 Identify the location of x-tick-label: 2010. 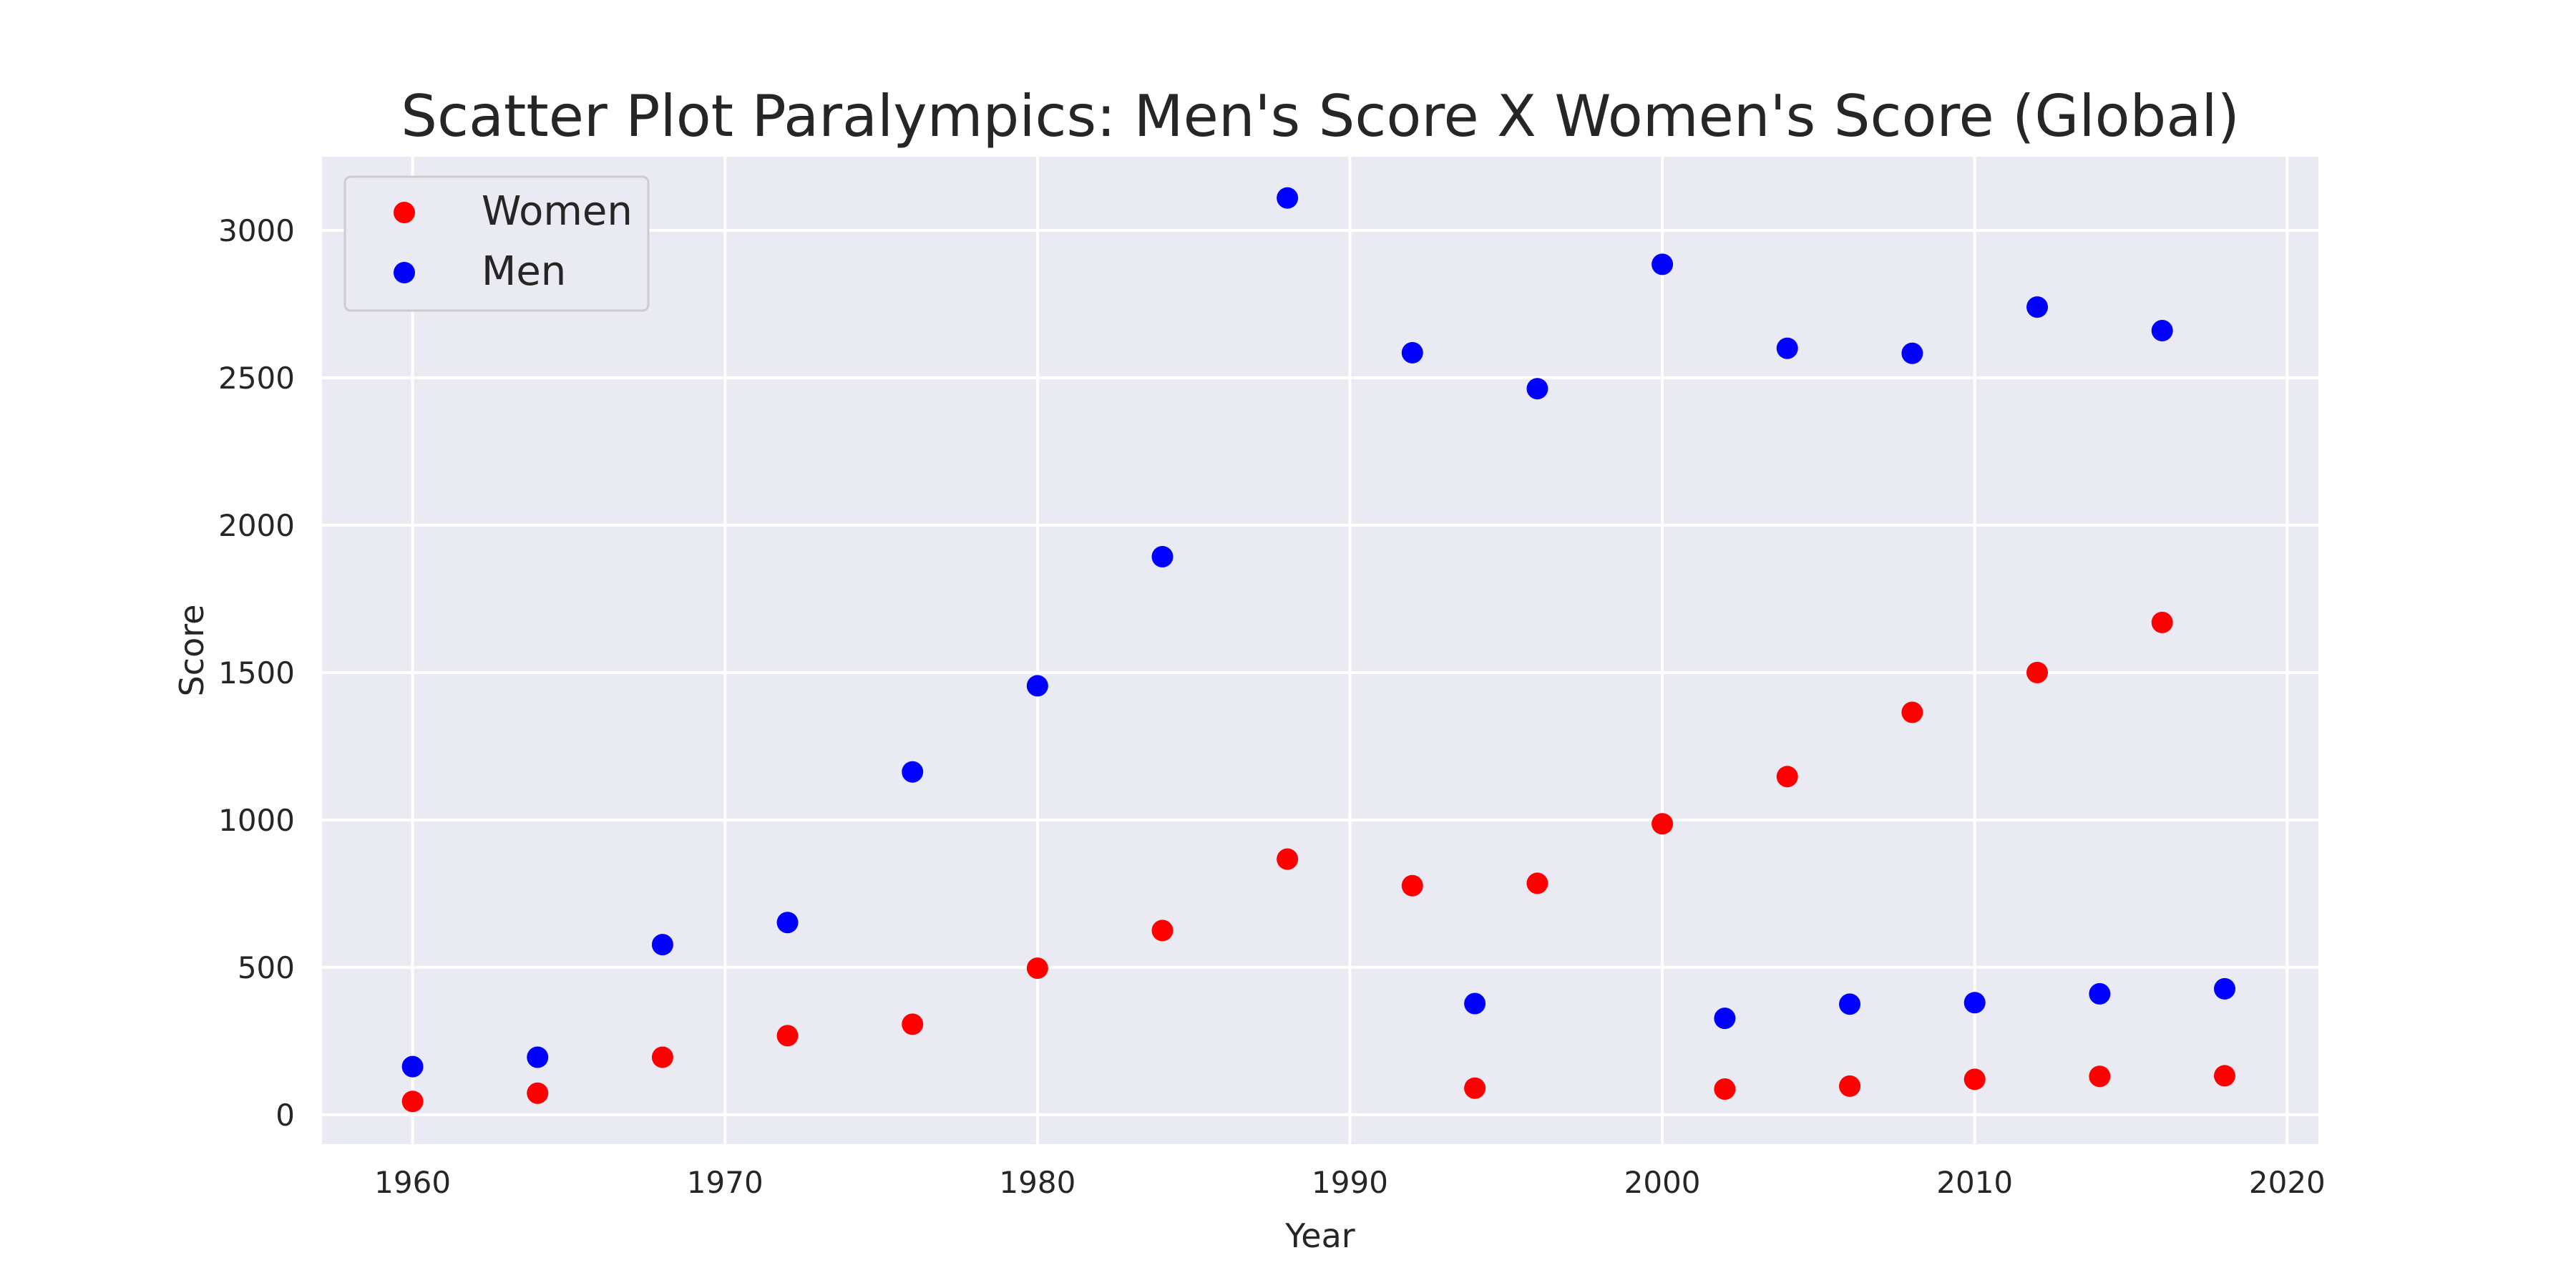
(1974, 1182).